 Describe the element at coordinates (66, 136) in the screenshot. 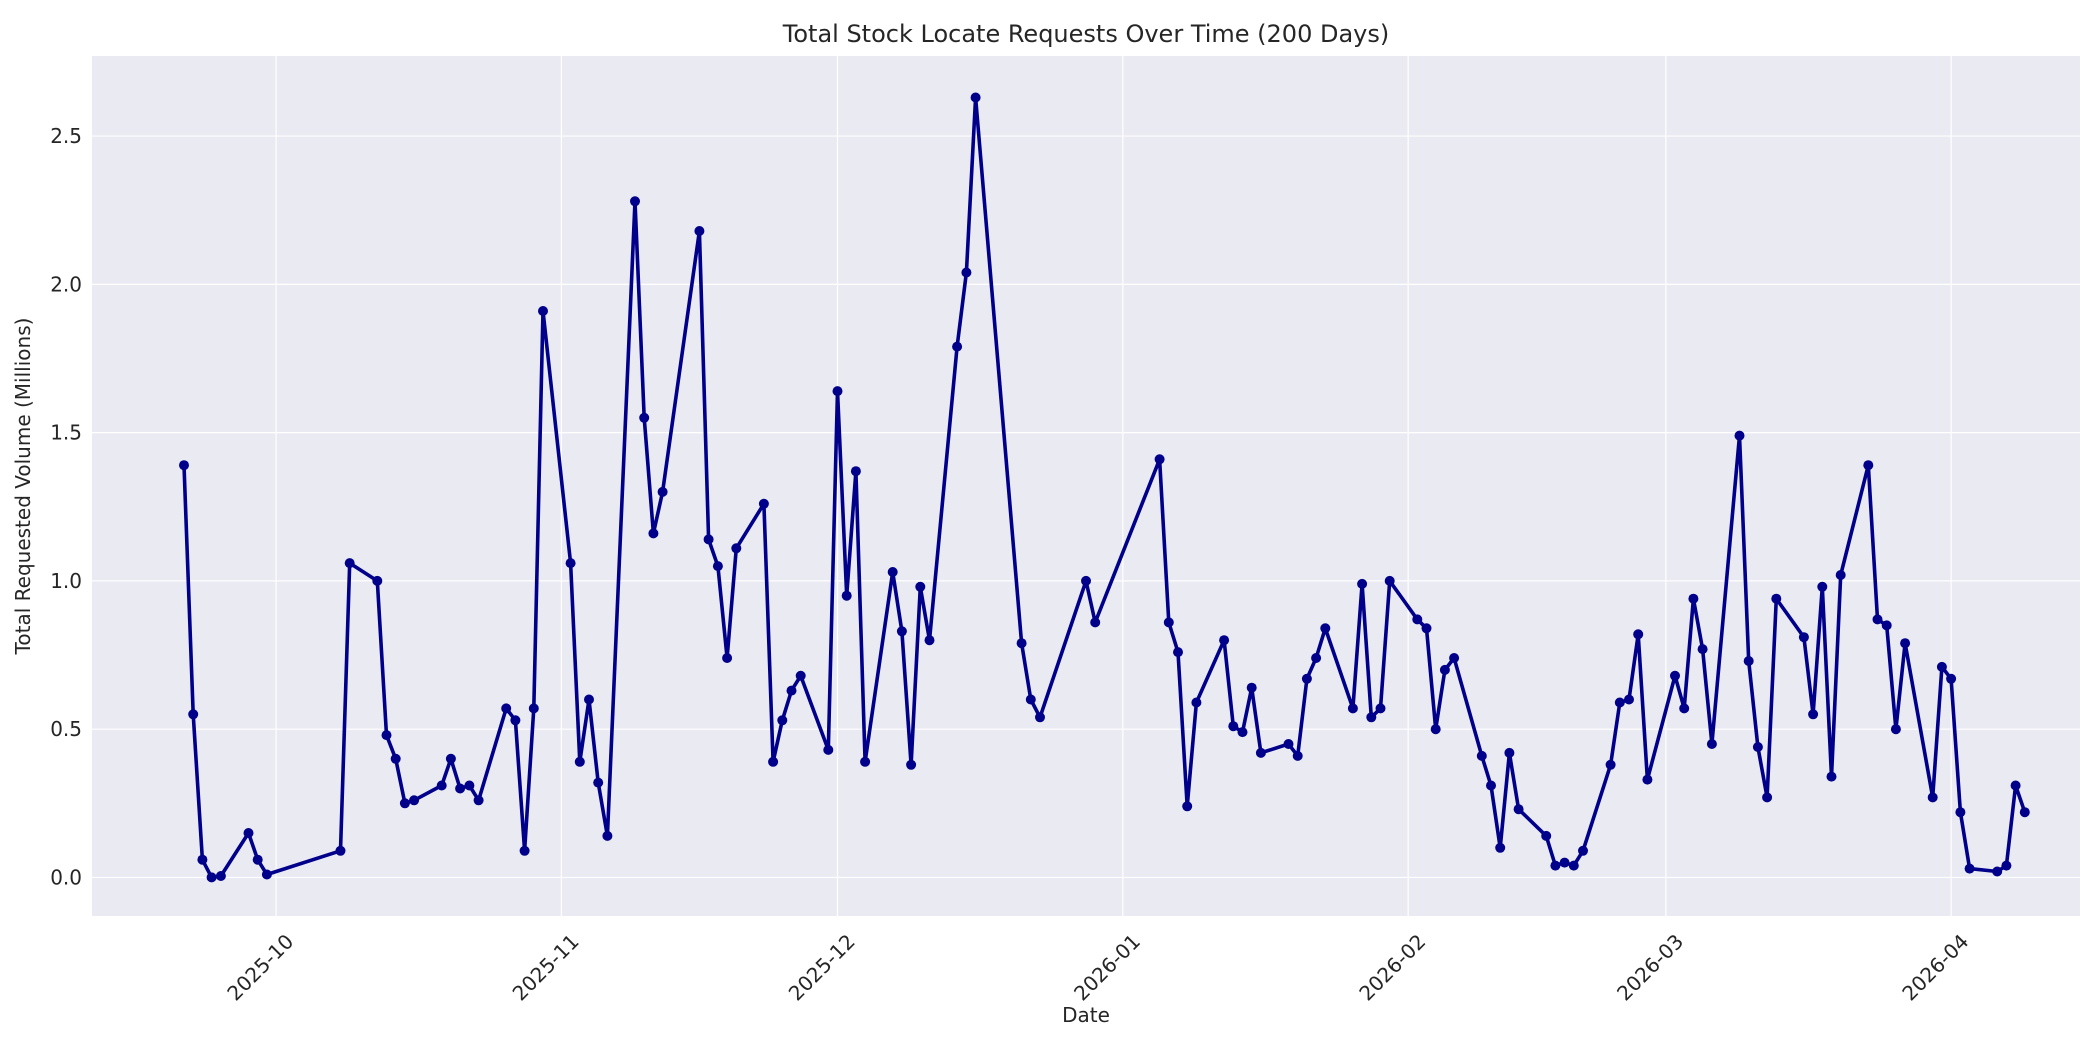

I see `y-tick-label: 2.5` at that location.